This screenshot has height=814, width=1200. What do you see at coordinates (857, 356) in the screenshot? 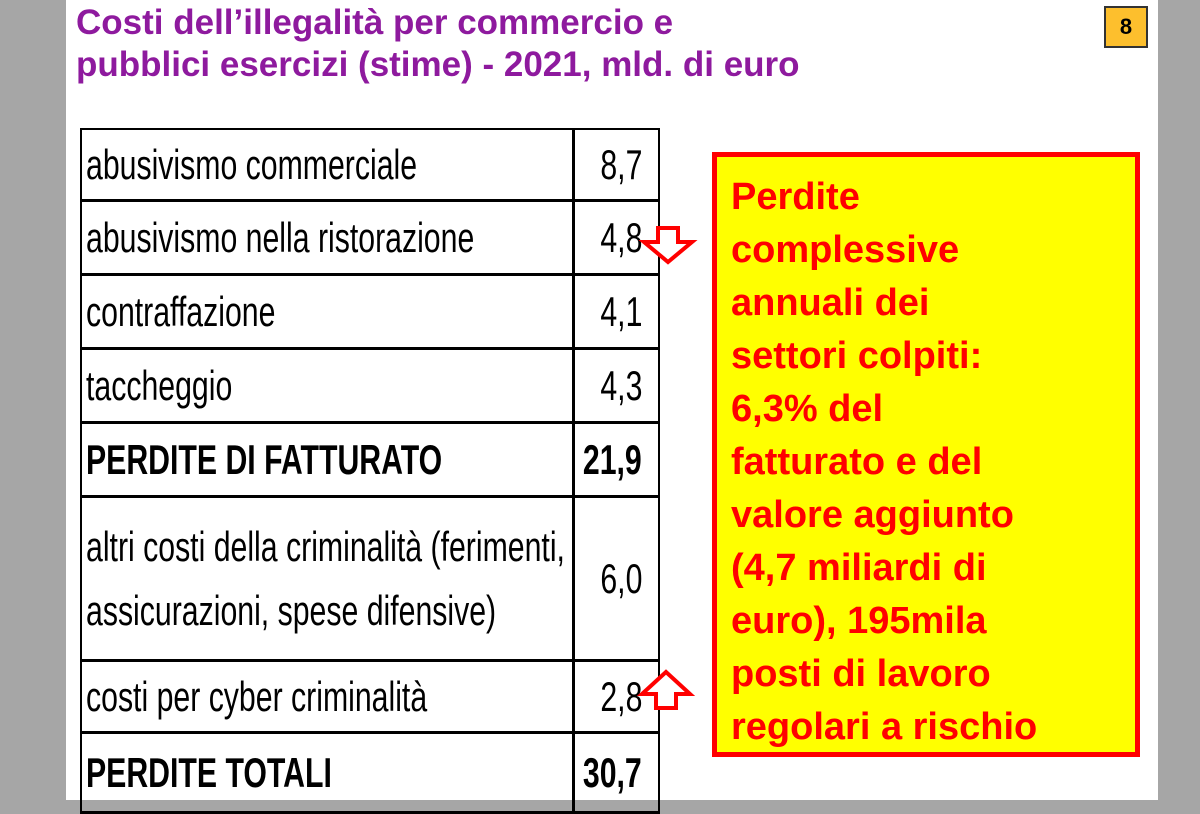
I see `callout-line: settori colpiti:` at bounding box center [857, 356].